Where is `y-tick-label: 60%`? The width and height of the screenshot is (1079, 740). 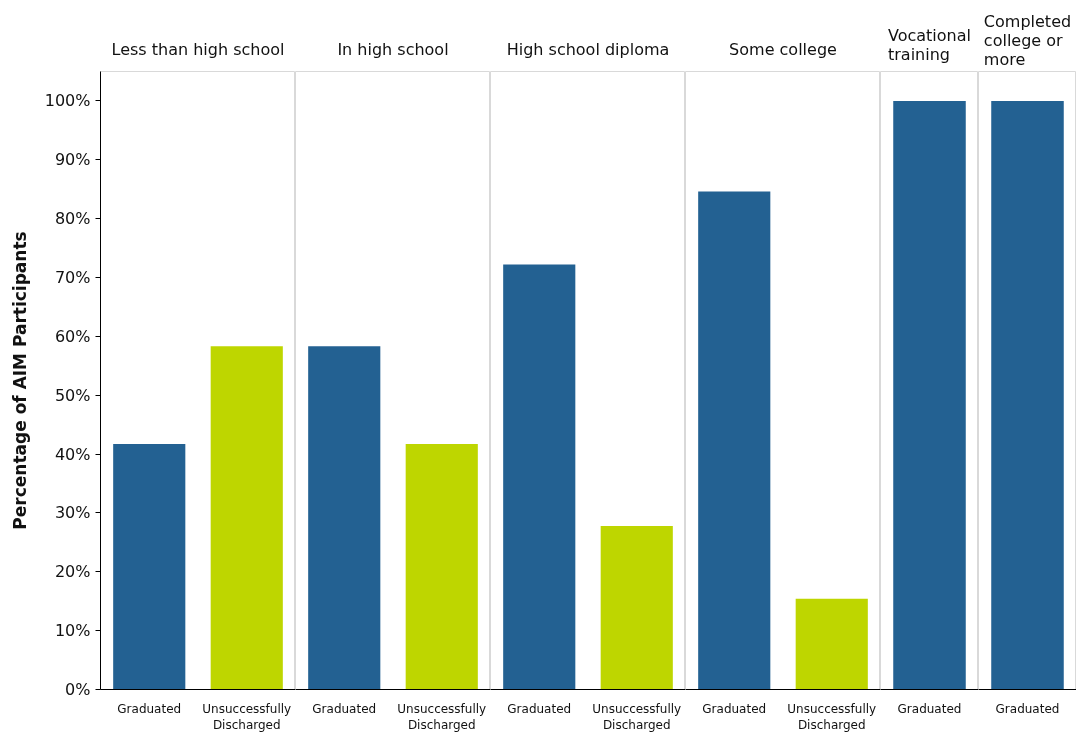
y-tick-label: 60% is located at coordinates (72, 336).